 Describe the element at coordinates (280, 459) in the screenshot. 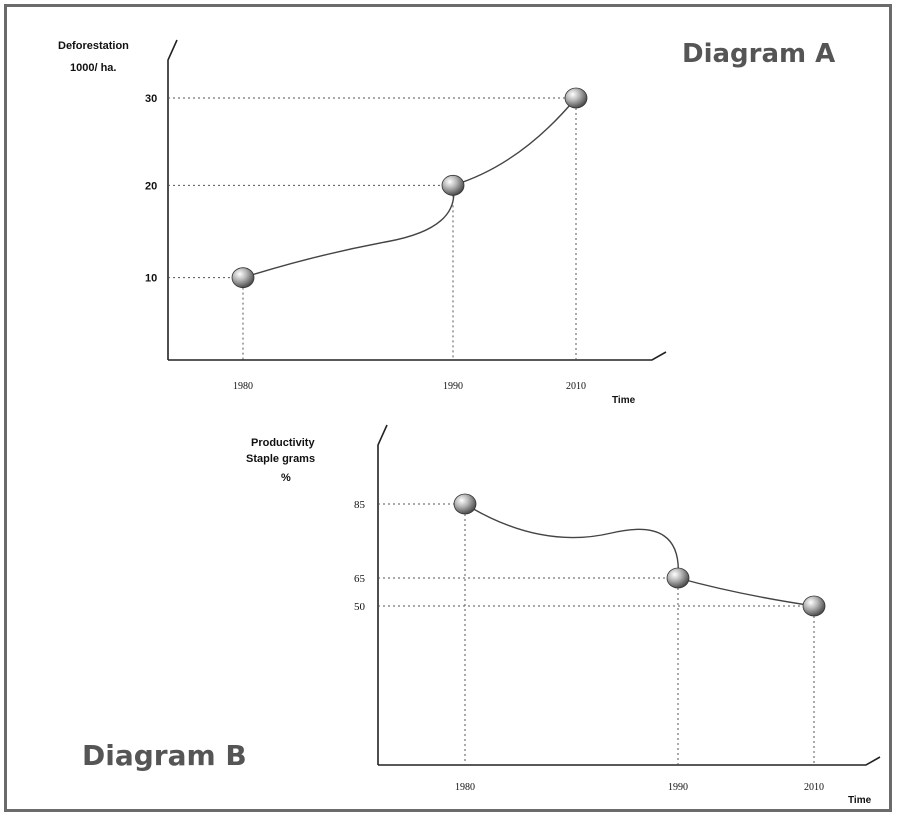

I see `chart-b-ylabel-line-2: Staple grams` at that location.